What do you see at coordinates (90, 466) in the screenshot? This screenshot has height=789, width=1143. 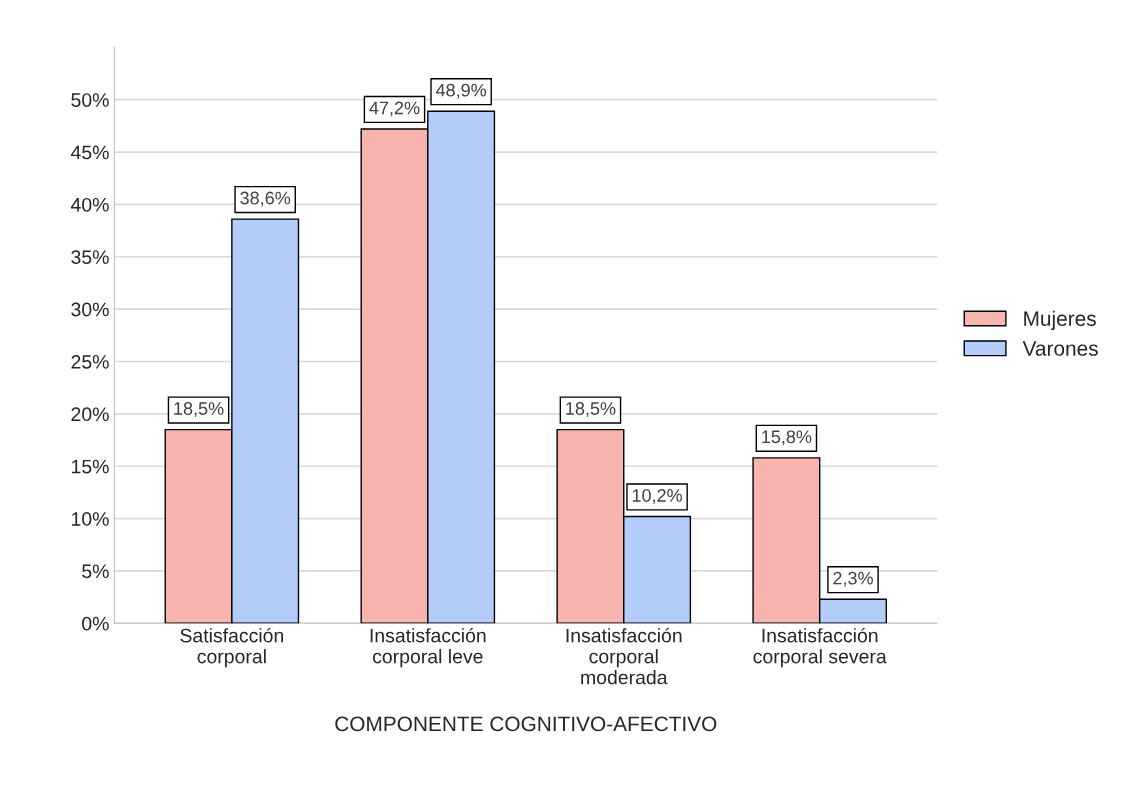 I see `y-tick-label: 15%` at bounding box center [90, 466].